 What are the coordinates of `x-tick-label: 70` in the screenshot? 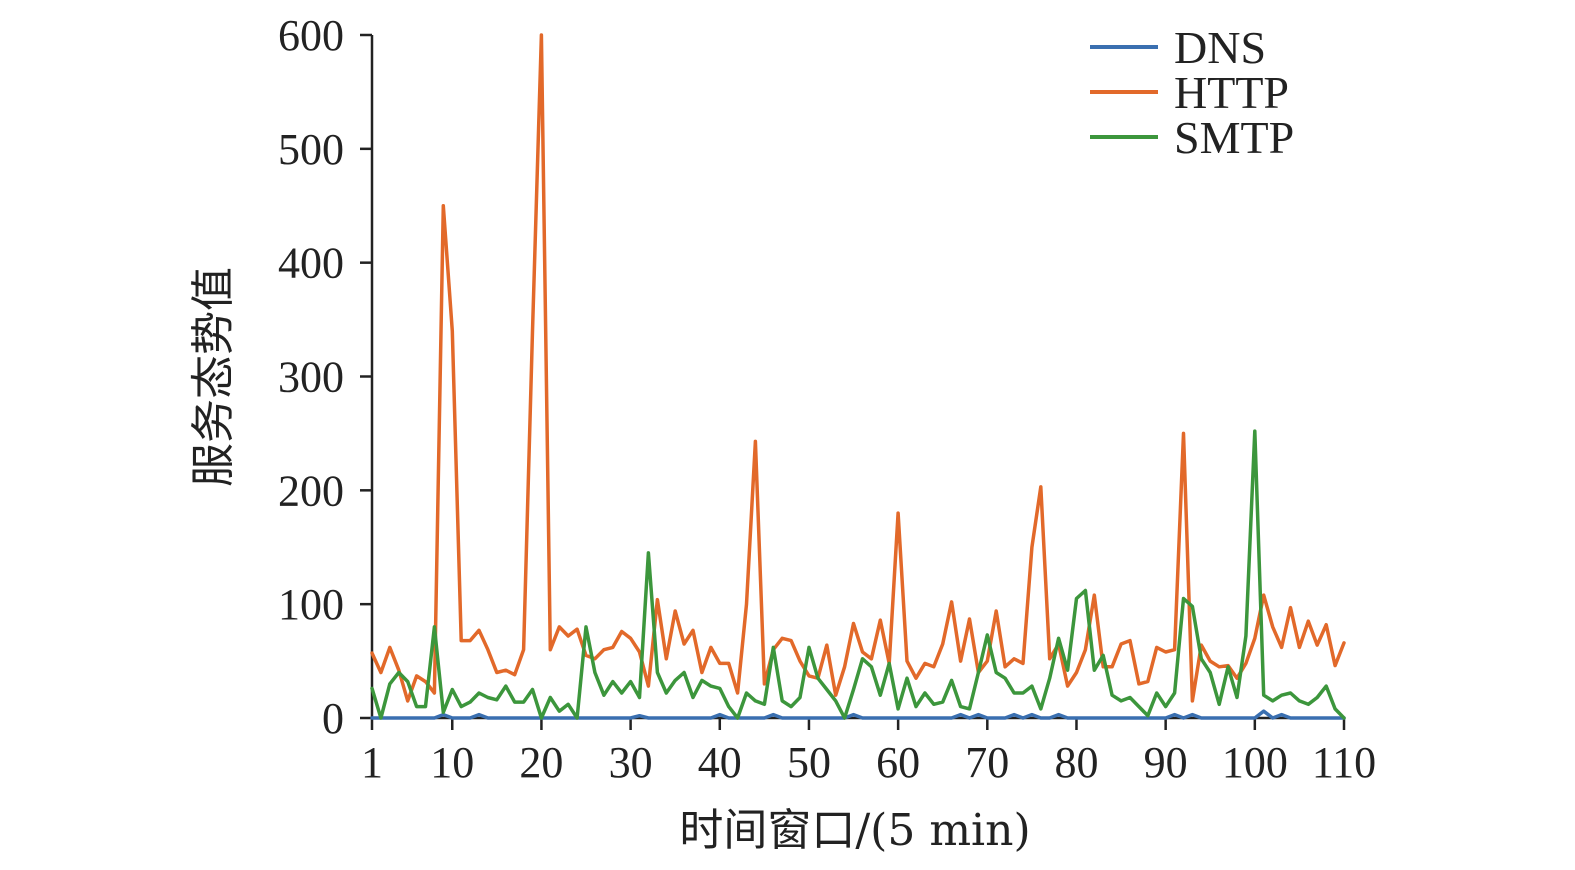 It's located at (987, 762).